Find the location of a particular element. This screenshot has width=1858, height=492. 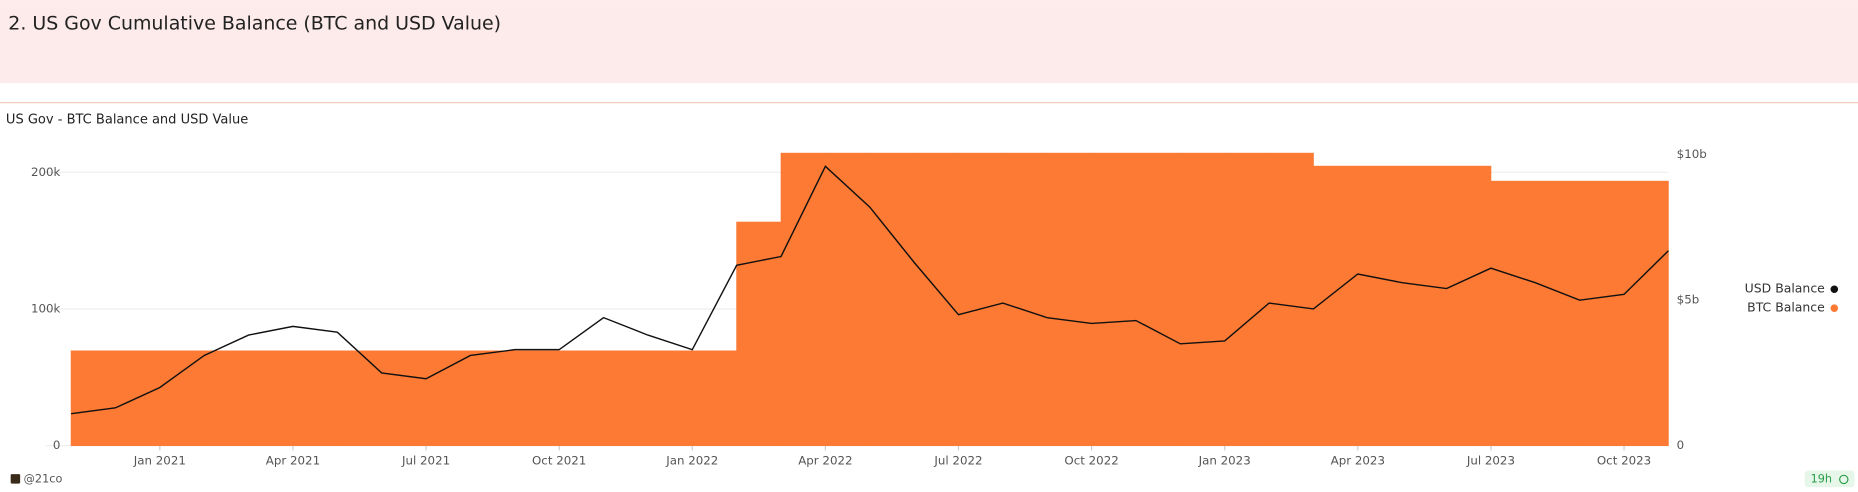

y2-tick-label: $5b is located at coordinates (1688, 300).